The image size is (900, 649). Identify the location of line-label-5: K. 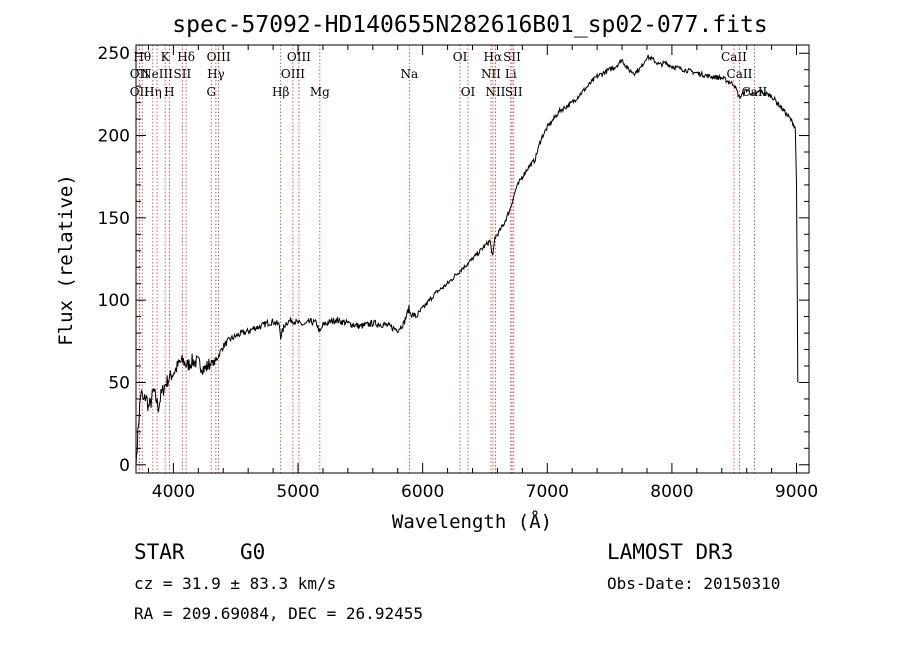
(166, 57).